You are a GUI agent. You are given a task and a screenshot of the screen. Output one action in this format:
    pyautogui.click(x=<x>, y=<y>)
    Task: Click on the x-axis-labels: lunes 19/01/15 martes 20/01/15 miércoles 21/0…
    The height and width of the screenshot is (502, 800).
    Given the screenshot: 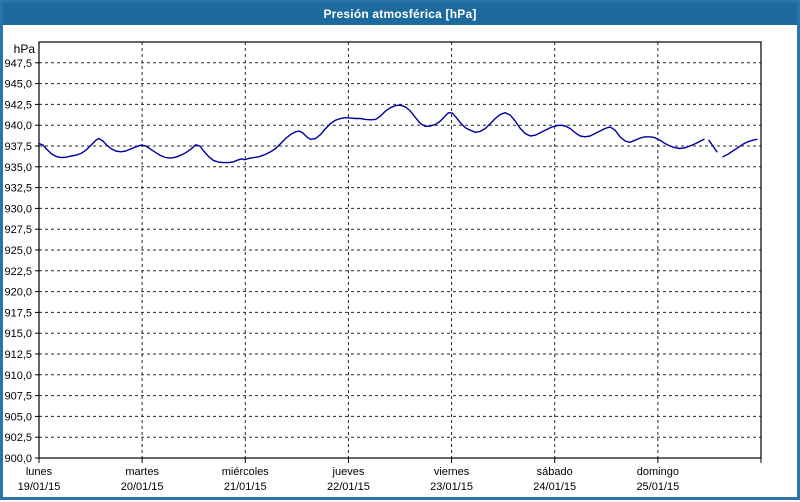 What is the action you would take?
    pyautogui.click(x=390, y=475)
    